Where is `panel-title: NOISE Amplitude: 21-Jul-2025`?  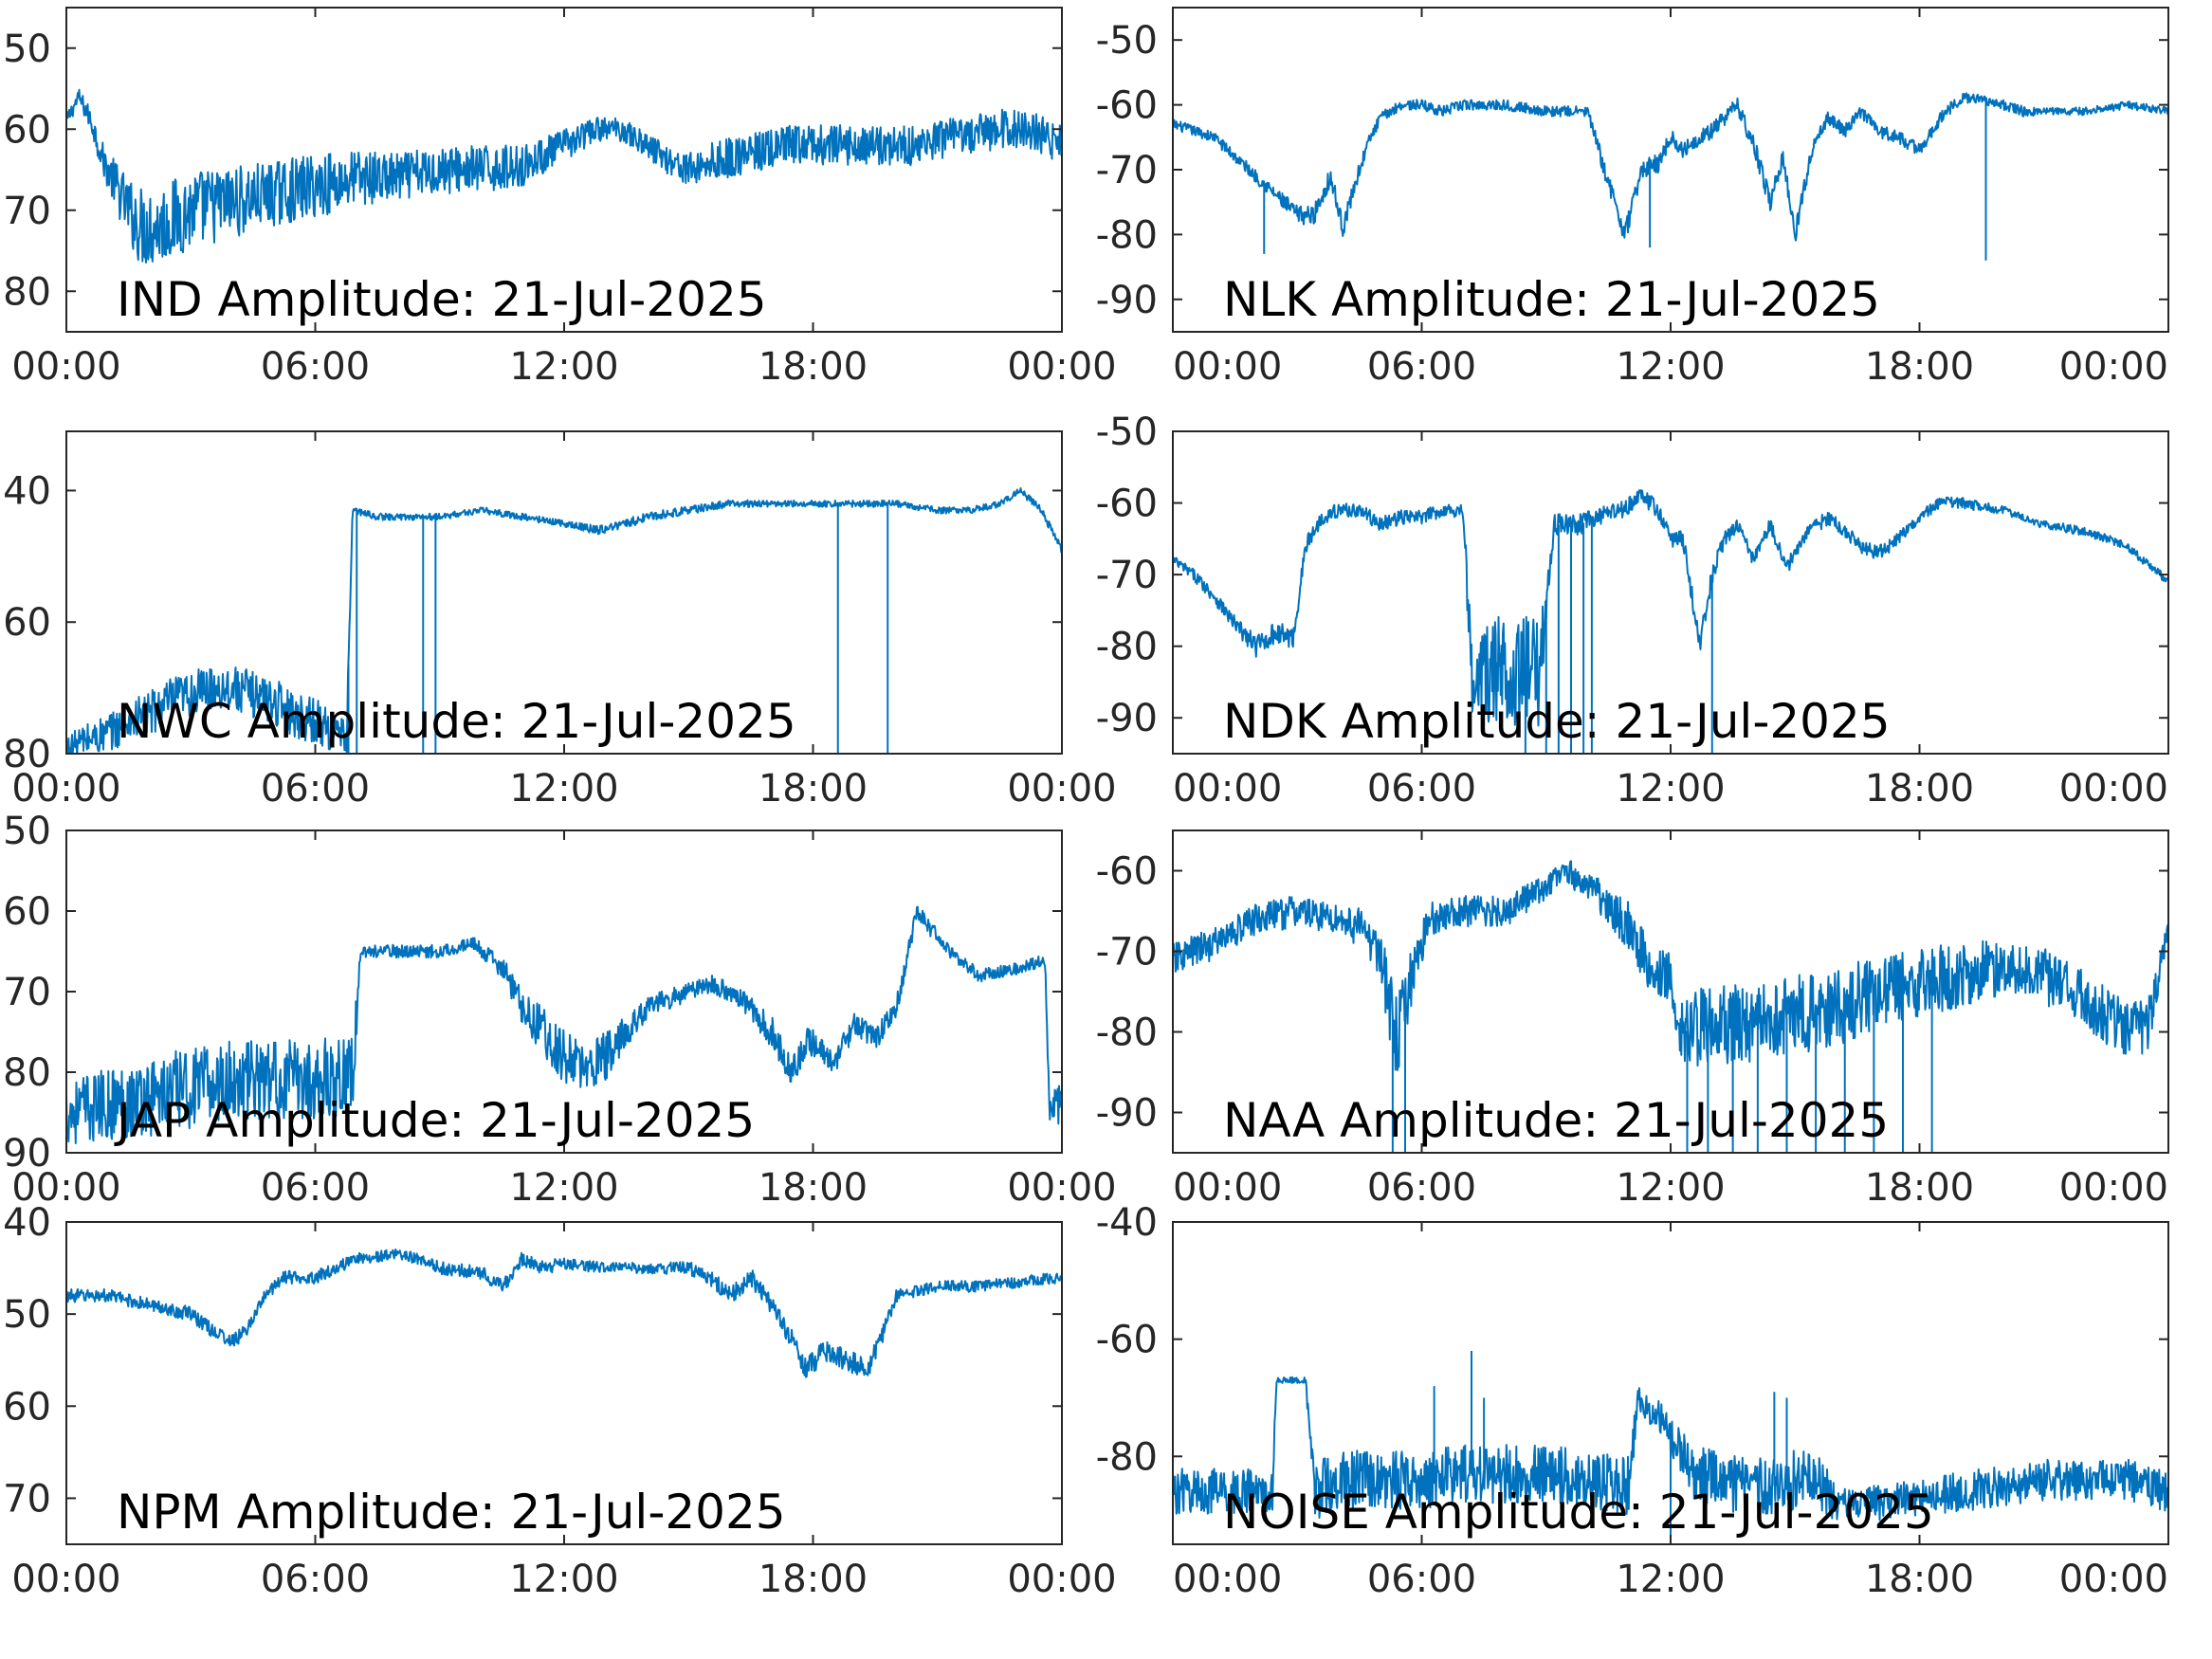
panel-title: NOISE Amplitude: 21-Jul-2025 is located at coordinates (1578, 1512).